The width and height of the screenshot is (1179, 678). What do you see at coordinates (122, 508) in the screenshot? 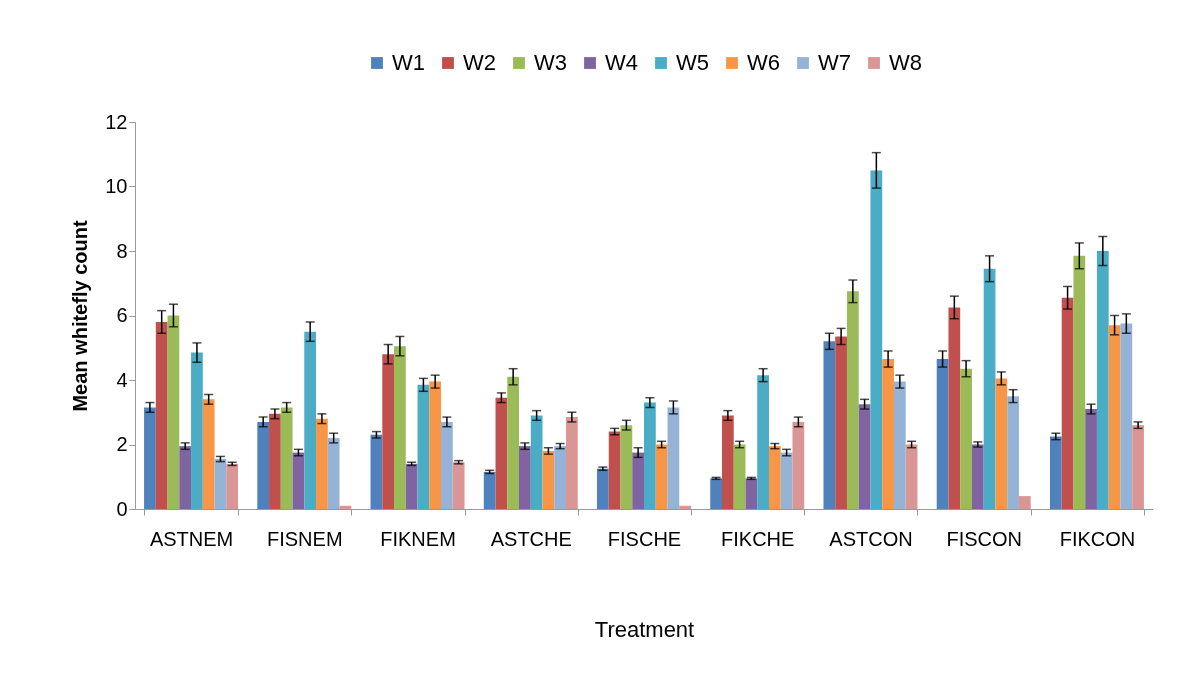
I see `y-tick-label: 0` at bounding box center [122, 508].